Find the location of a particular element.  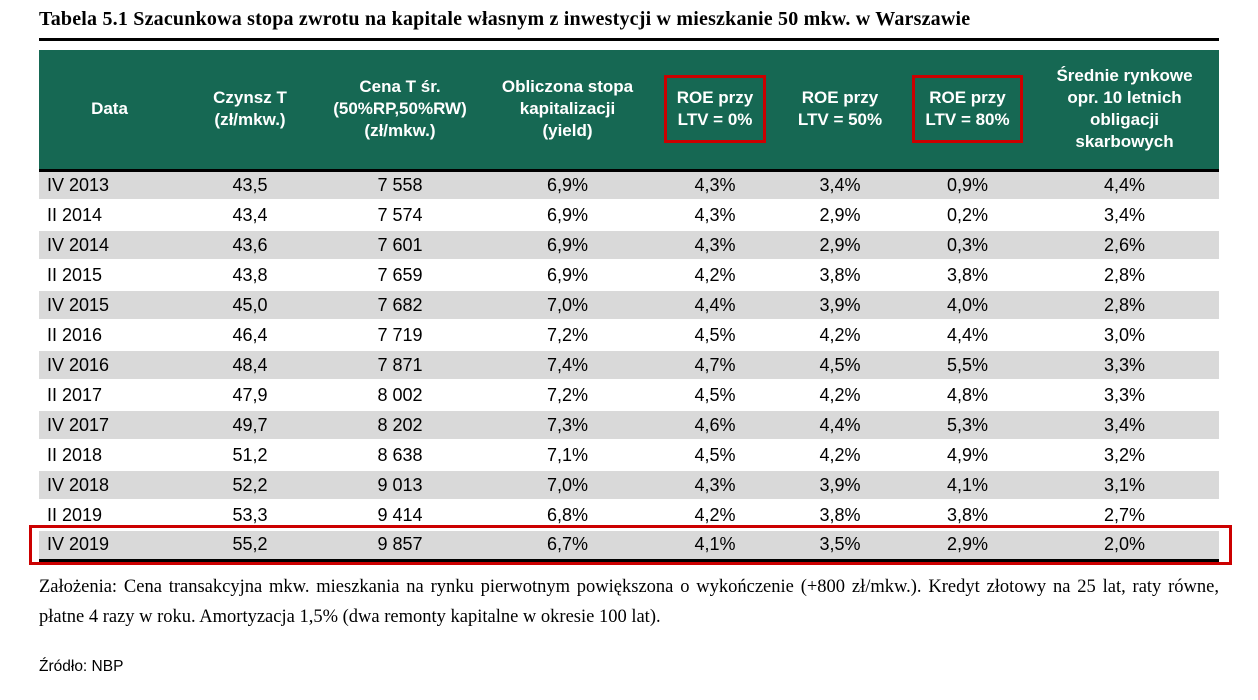

date-cell: II 2016 is located at coordinates (109, 334).